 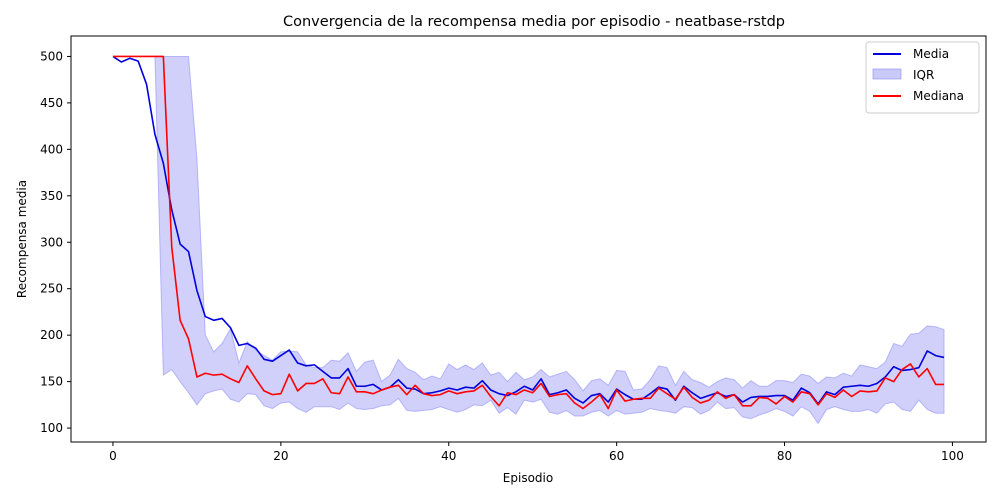 I want to click on y-axis-label: Recompensa media, so click(x=22, y=239).